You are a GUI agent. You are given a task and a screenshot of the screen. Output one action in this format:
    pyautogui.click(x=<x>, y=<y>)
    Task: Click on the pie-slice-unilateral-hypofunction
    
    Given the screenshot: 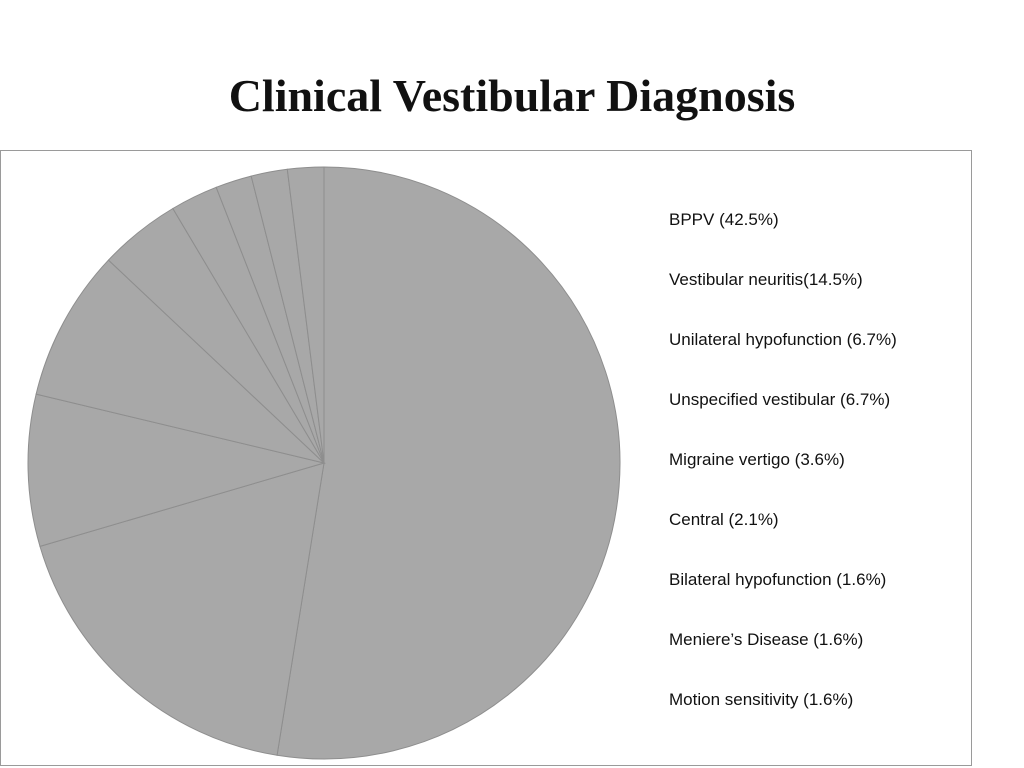 What is the action you would take?
    pyautogui.click(x=176, y=470)
    